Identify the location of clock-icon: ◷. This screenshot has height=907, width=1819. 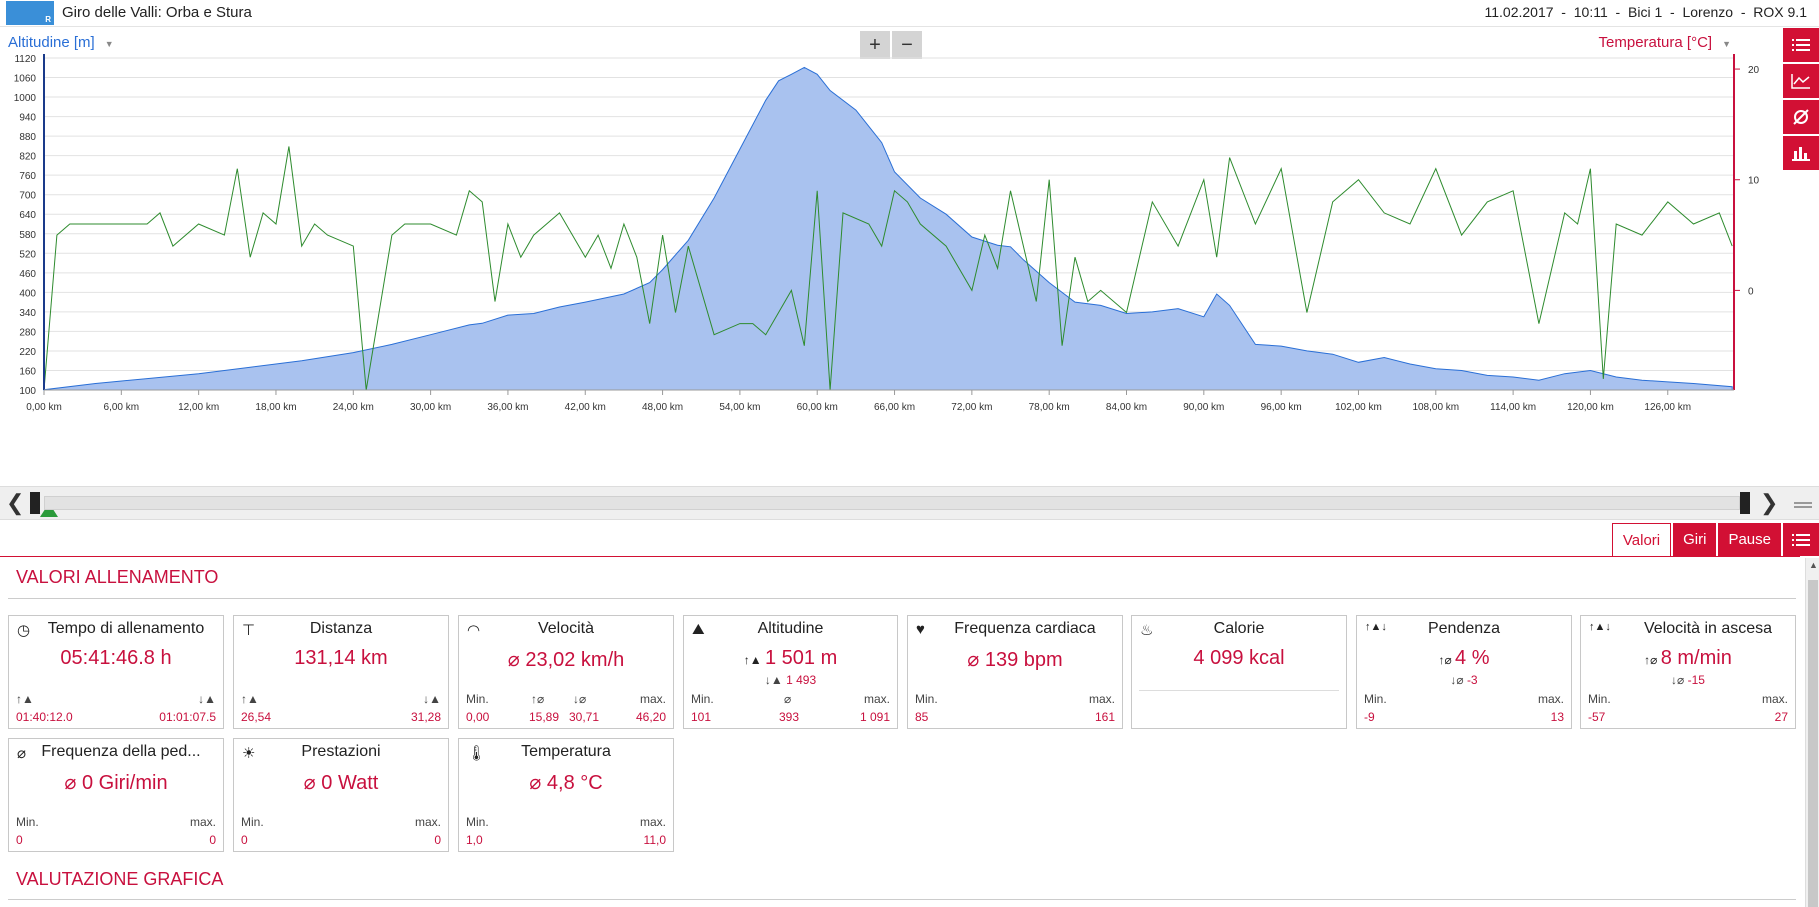
(24, 630).